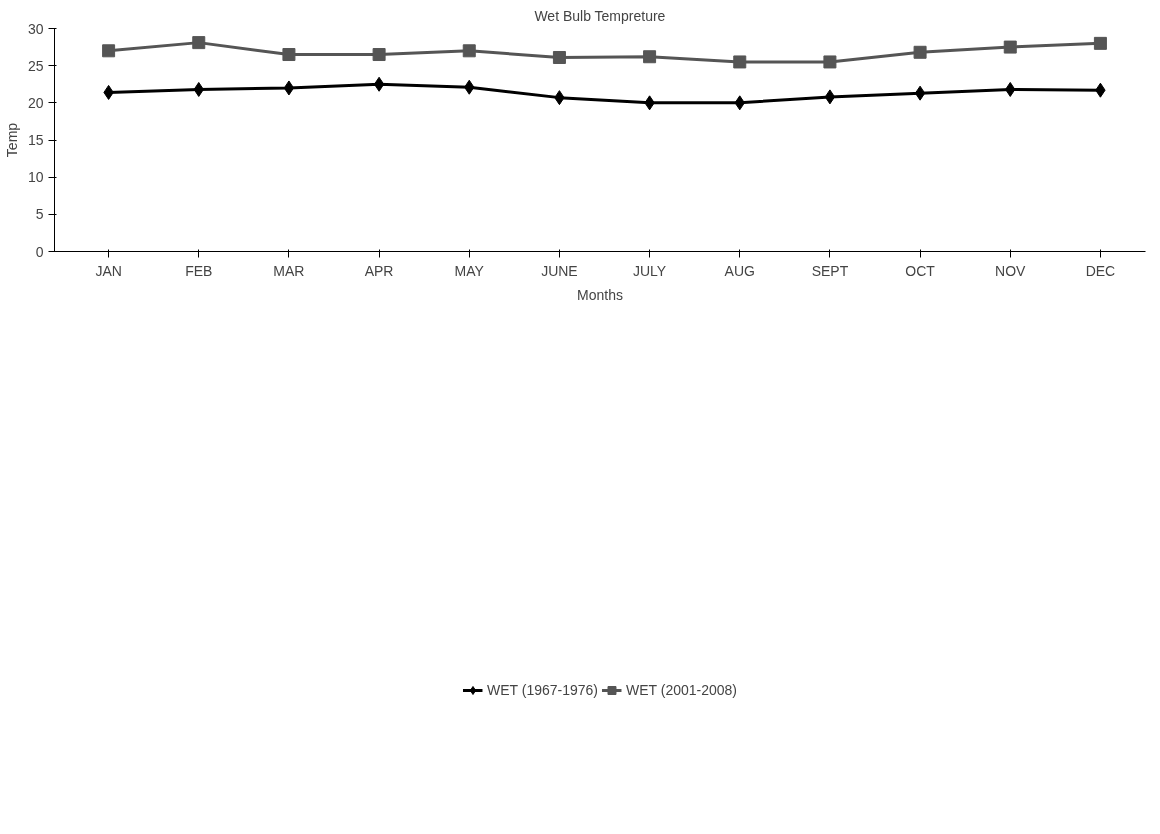 The width and height of the screenshot is (1160, 834). What do you see at coordinates (542, 690) in the screenshot?
I see `legend-label: WET (1967-1976)` at bounding box center [542, 690].